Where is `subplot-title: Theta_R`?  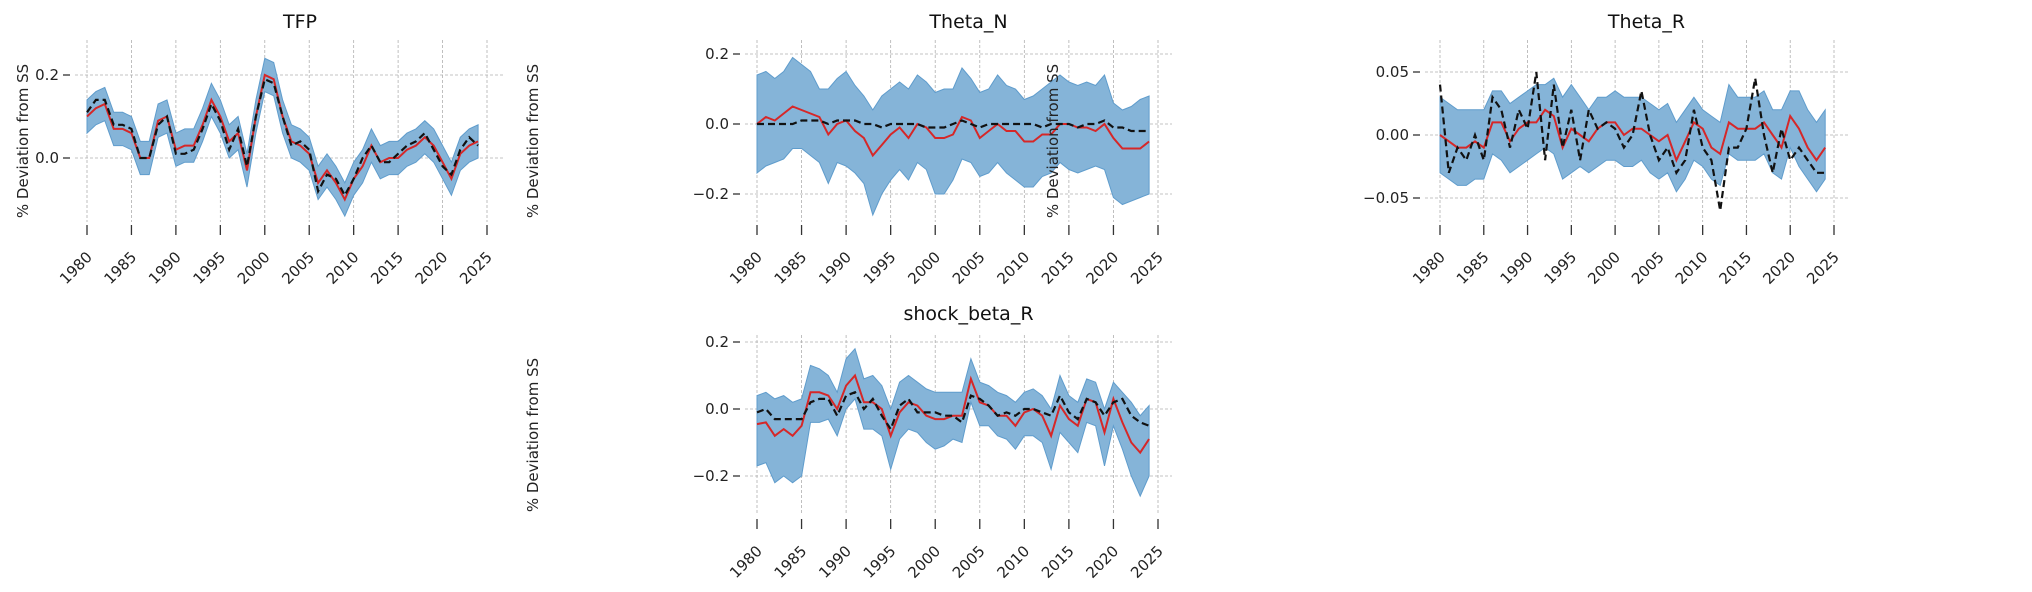
subplot-title: Theta_R is located at coordinates (1646, 22).